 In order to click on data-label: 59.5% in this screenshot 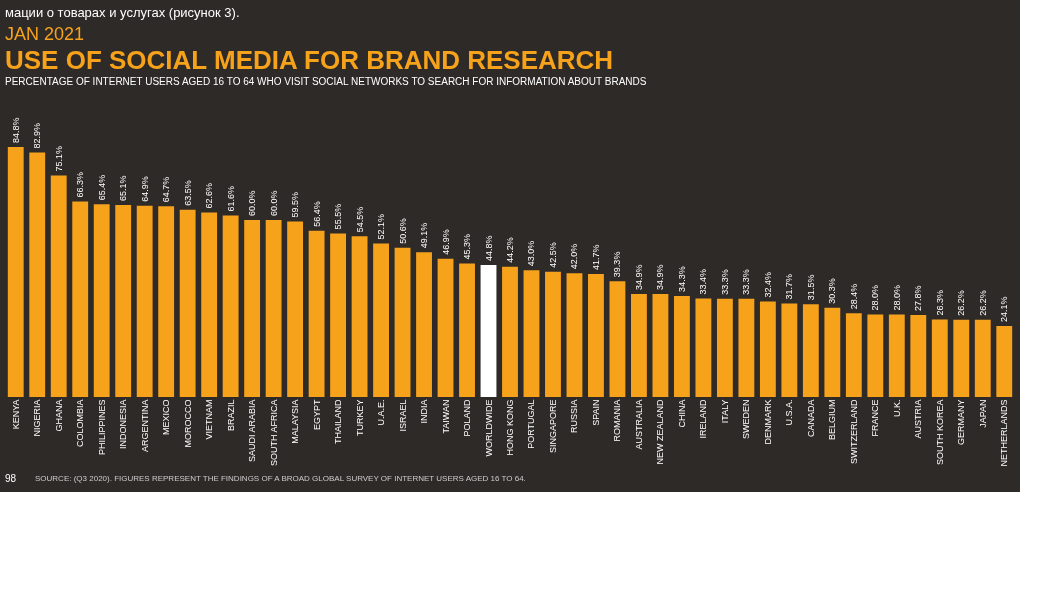, I will do `click(295, 205)`.